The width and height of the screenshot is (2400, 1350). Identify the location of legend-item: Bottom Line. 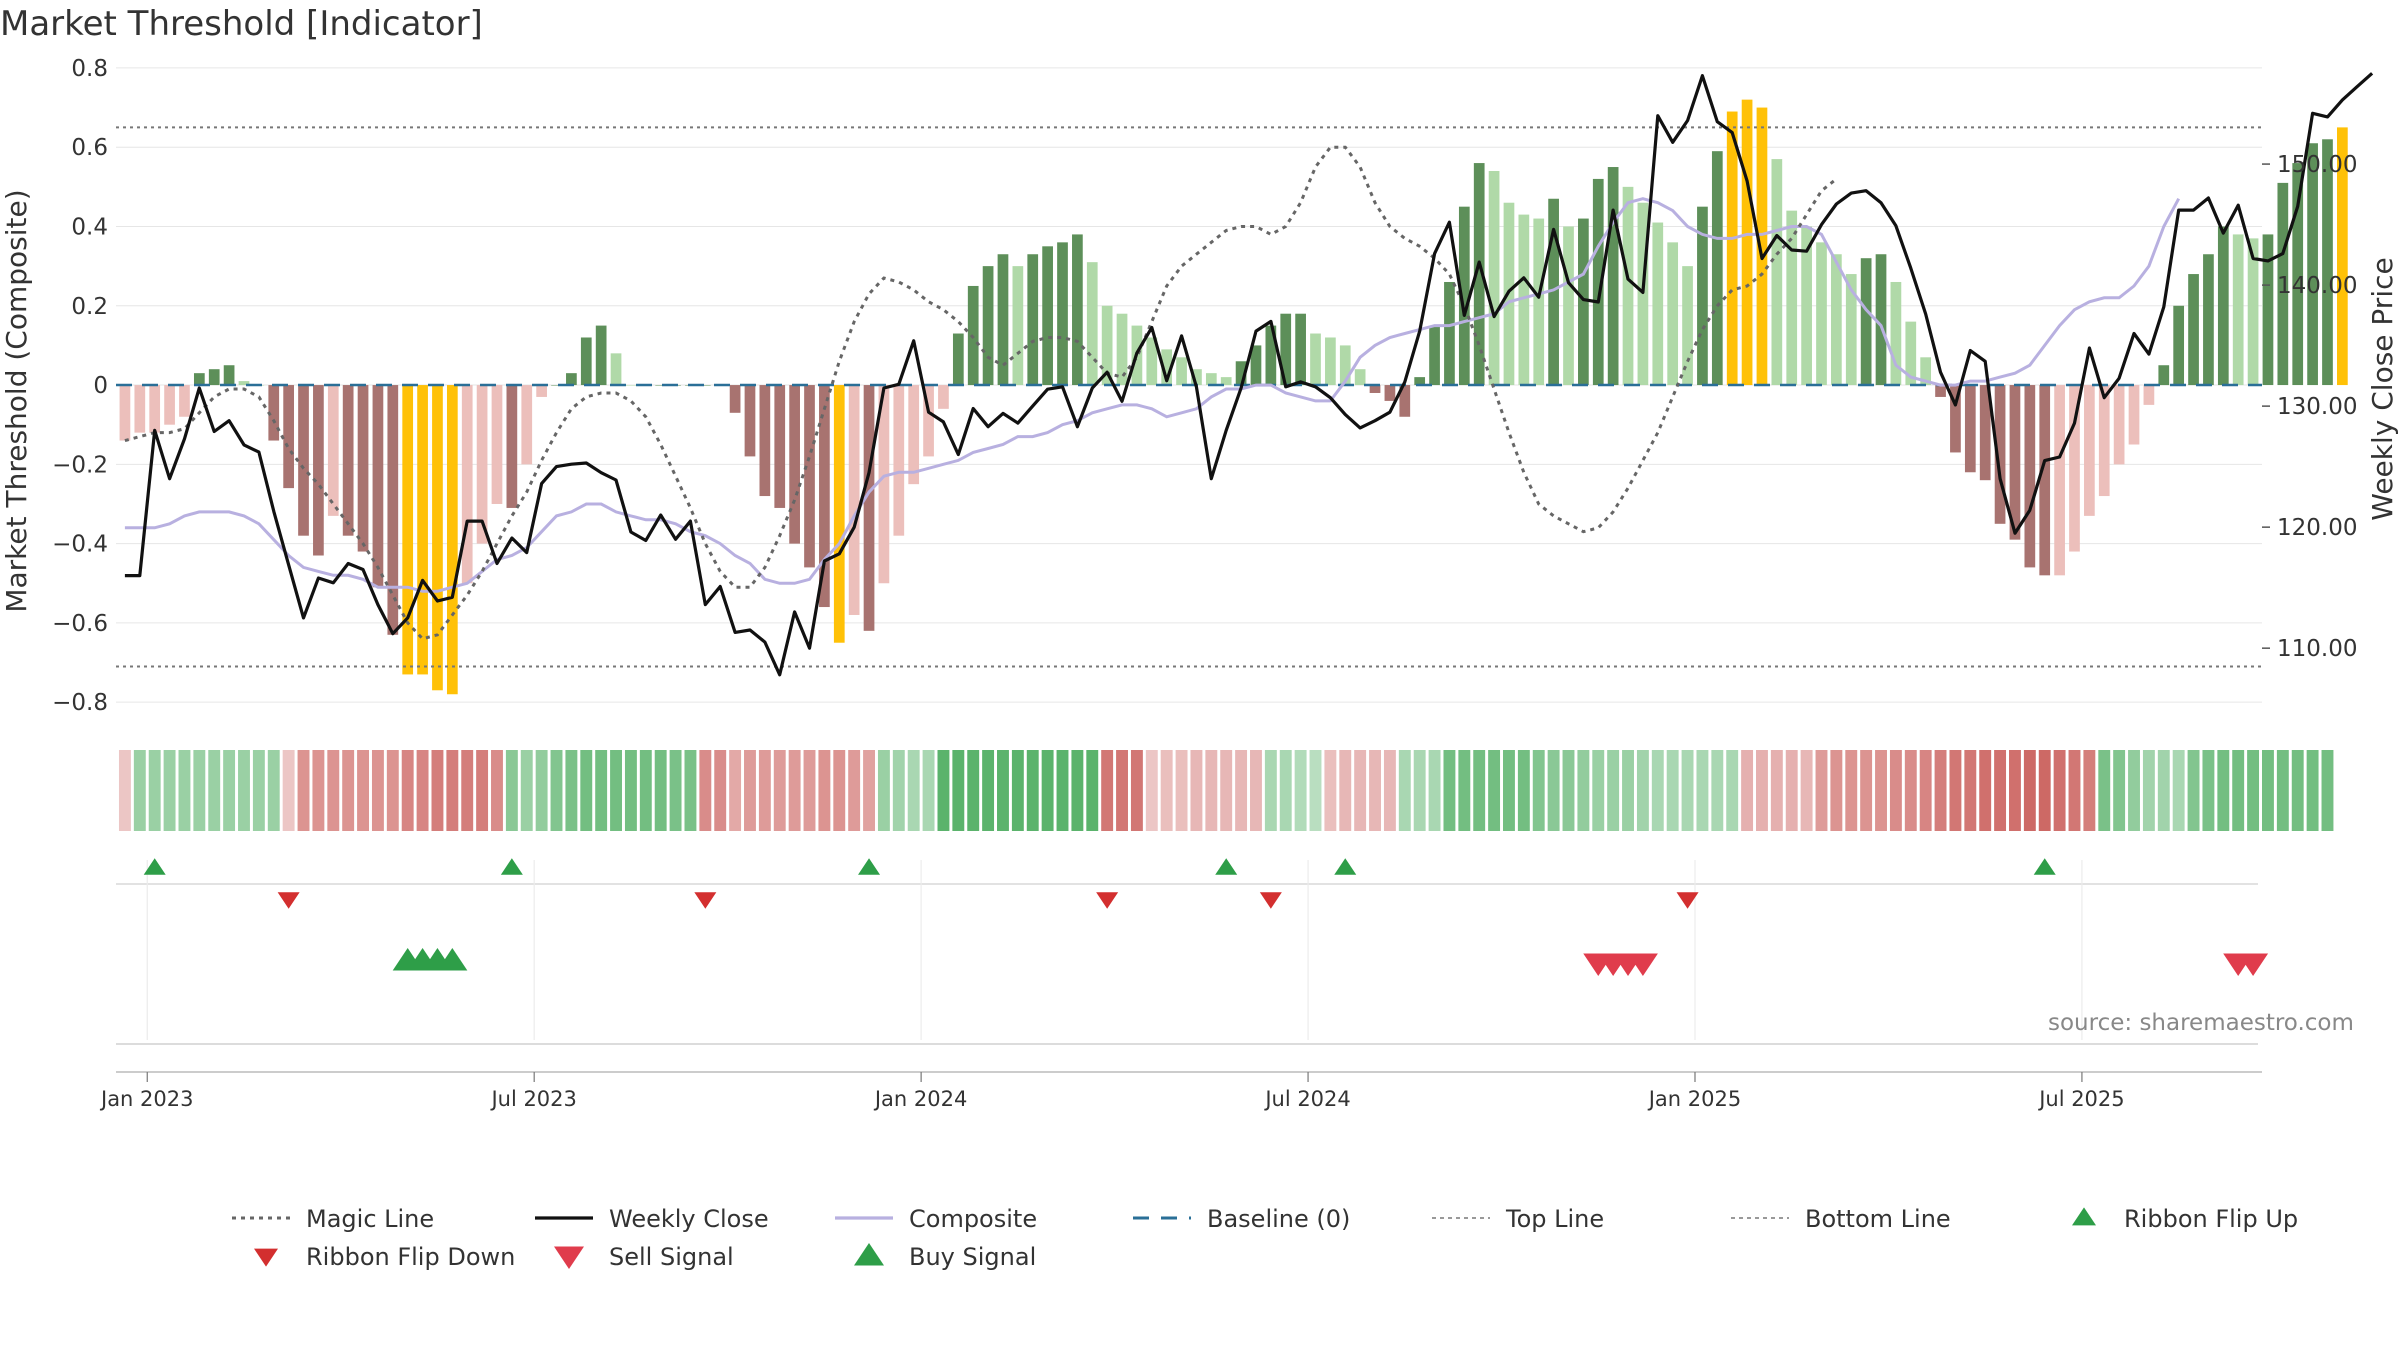
(1841, 1219).